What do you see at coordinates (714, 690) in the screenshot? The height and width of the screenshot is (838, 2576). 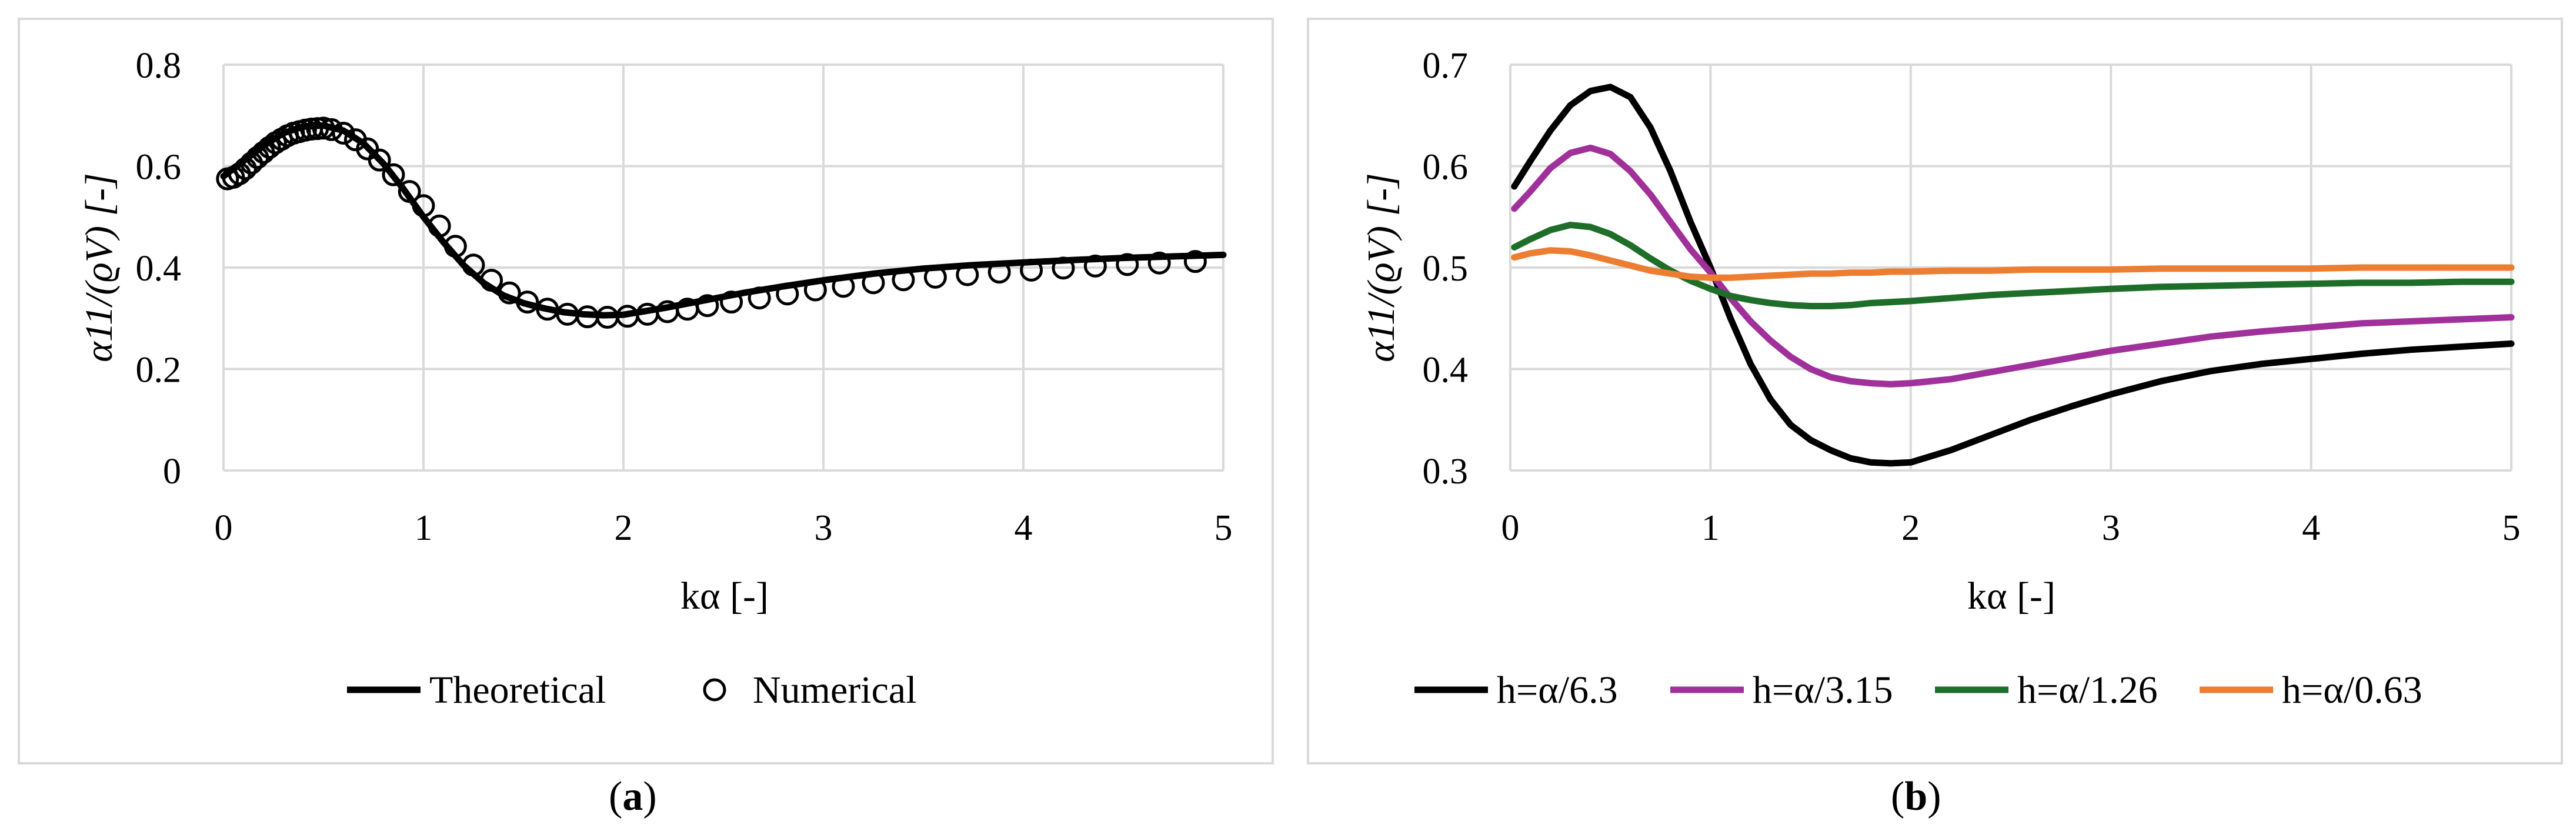 I see `legend-marker-swatch` at bounding box center [714, 690].